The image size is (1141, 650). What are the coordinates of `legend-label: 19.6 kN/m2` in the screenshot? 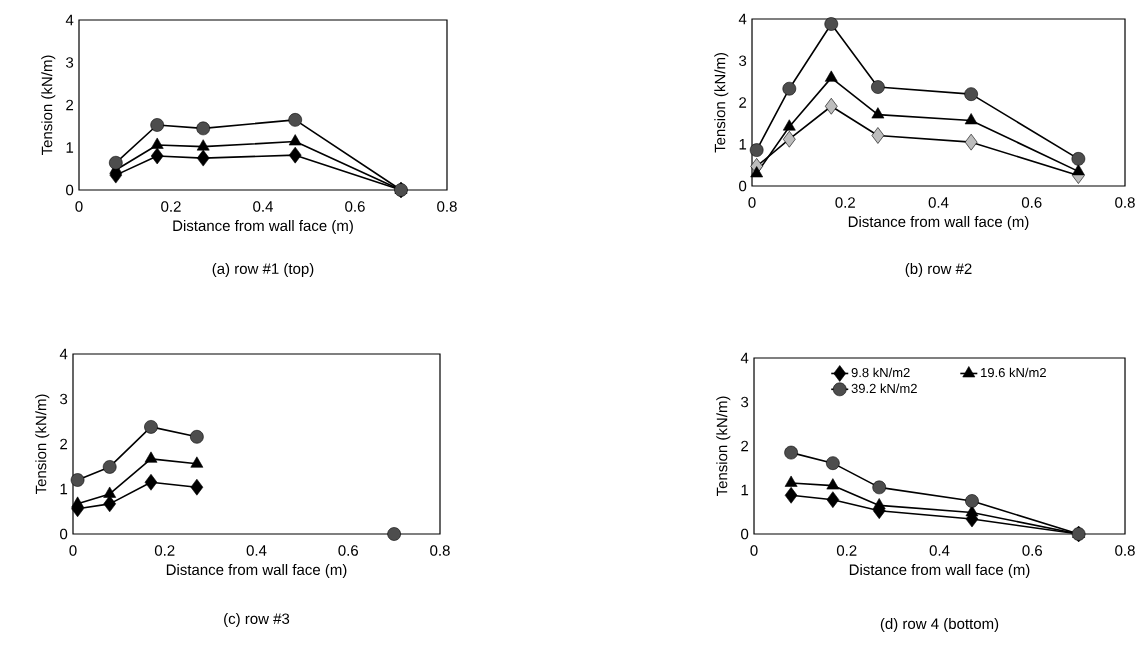 It's located at (1013, 372).